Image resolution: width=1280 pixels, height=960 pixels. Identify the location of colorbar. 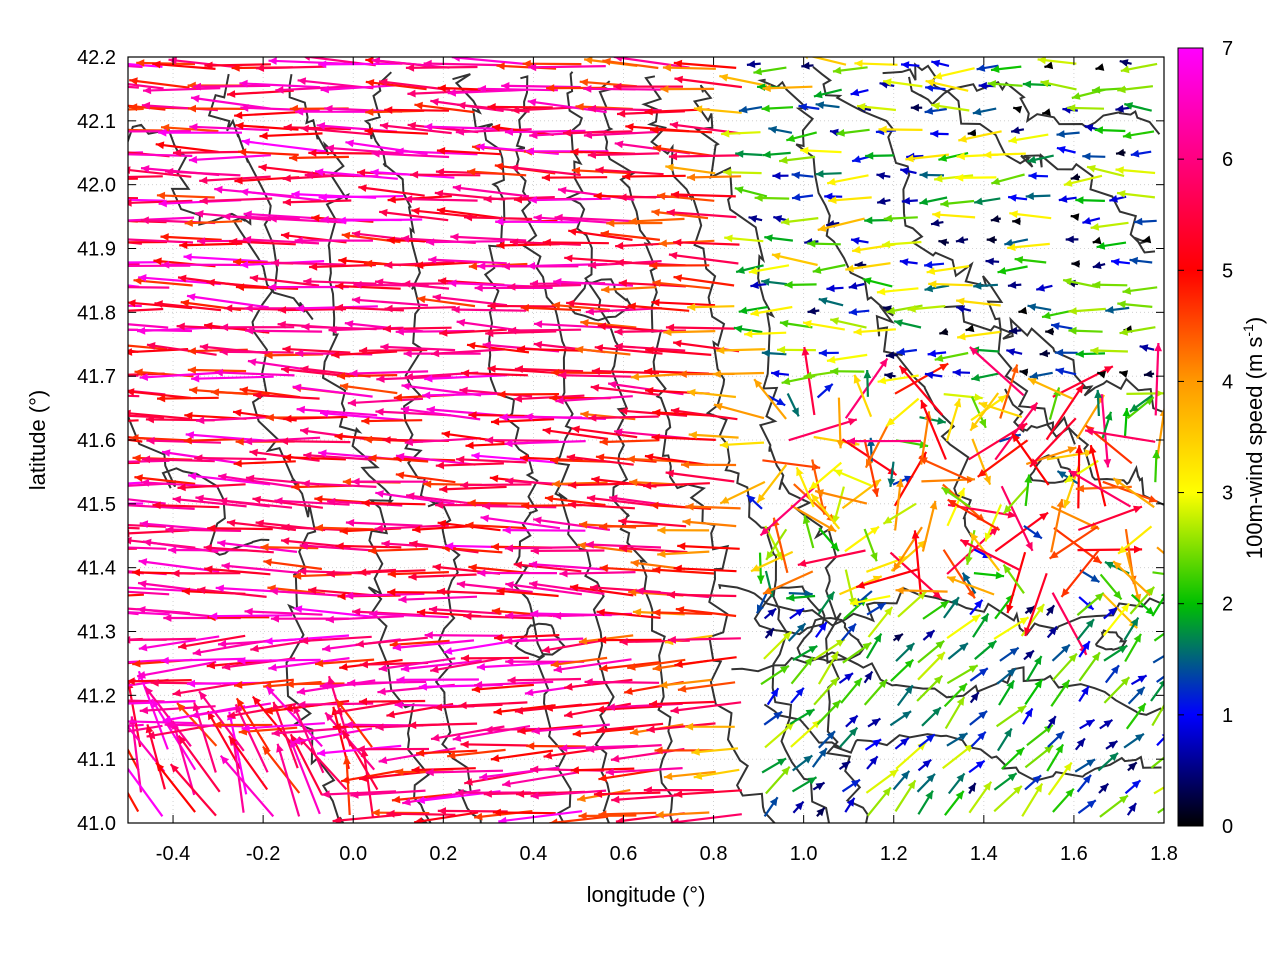
(1190, 437).